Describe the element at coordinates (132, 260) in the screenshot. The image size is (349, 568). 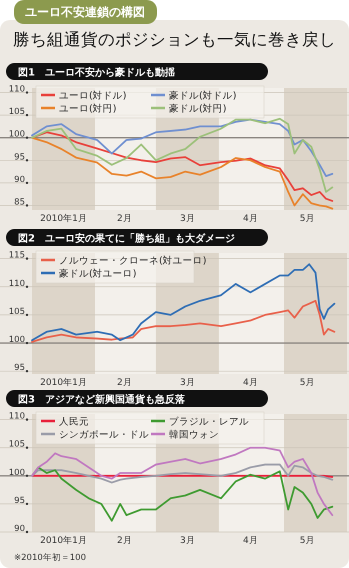
I see `legend-label: ノルウェー・クローネ(対ユーロ)` at that location.